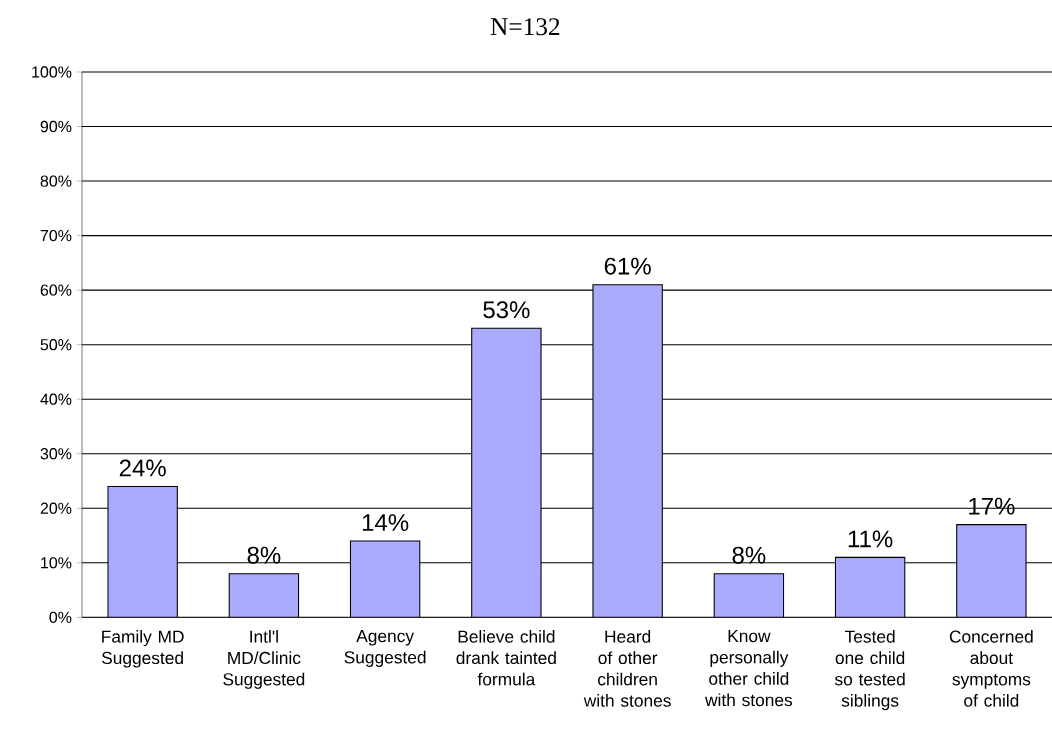 Image resolution: width=1052 pixels, height=740 pixels. Describe the element at coordinates (142, 649) in the screenshot. I see `x-tick-label: Family MD Suggested` at that location.